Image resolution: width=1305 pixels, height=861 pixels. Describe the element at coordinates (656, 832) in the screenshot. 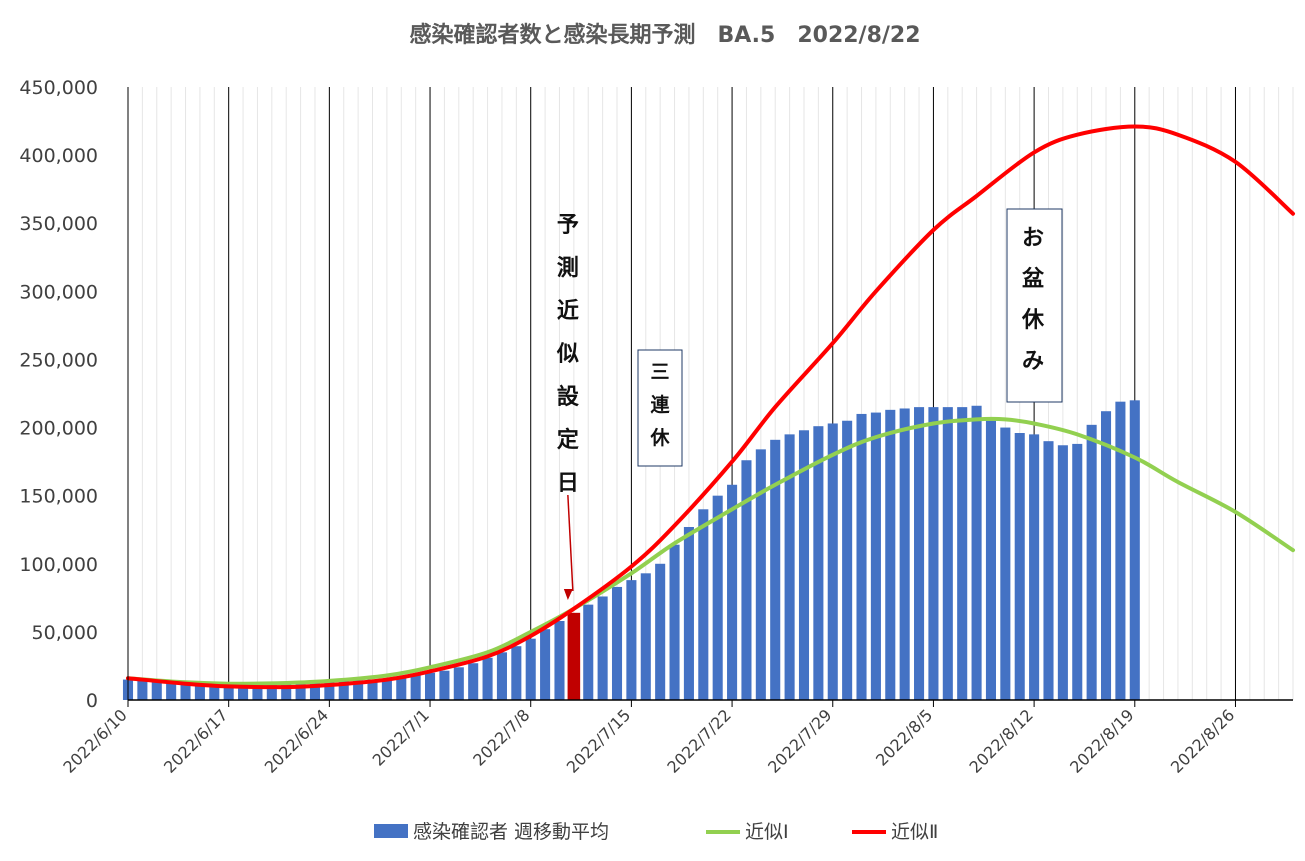

I see `legend: 感染確認者 週移動平均 近似Ⅰ 近似Ⅱ` at that location.